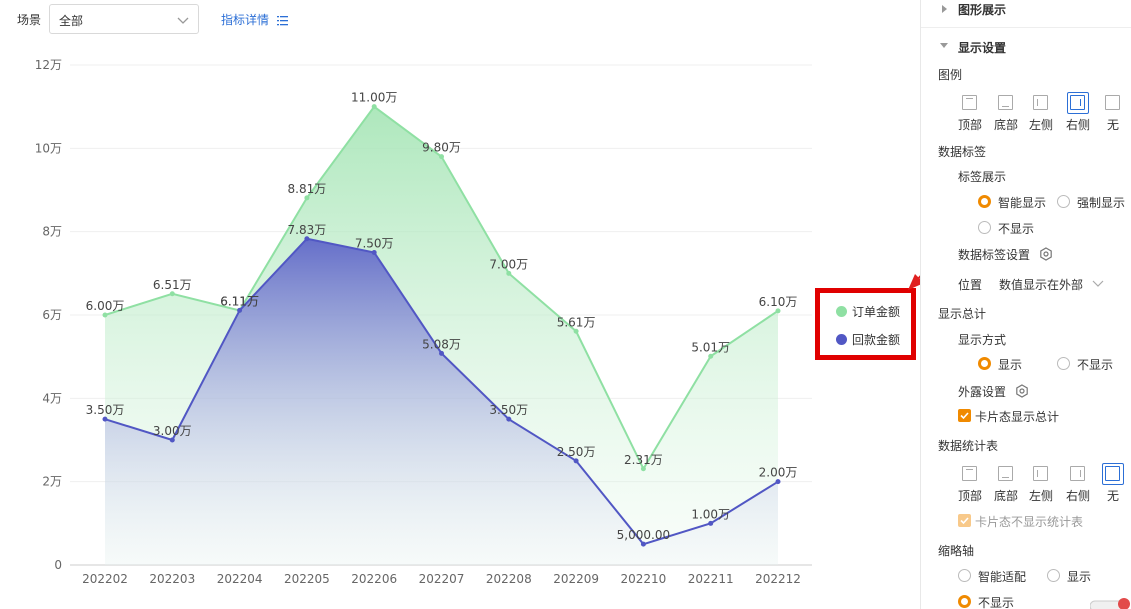 The image size is (1131, 609). I want to click on radio-no-display, so click(984, 227).